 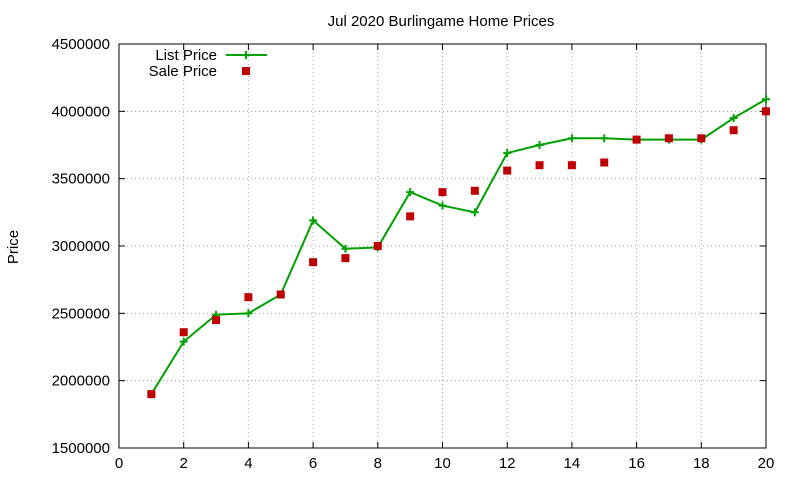 I want to click on x-tick-label: 16, so click(x=636, y=463).